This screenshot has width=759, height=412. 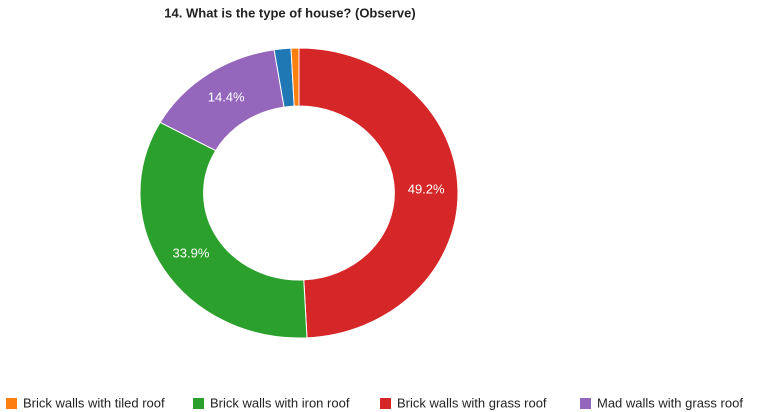 I want to click on value-label: 49.2%, so click(x=426, y=189).